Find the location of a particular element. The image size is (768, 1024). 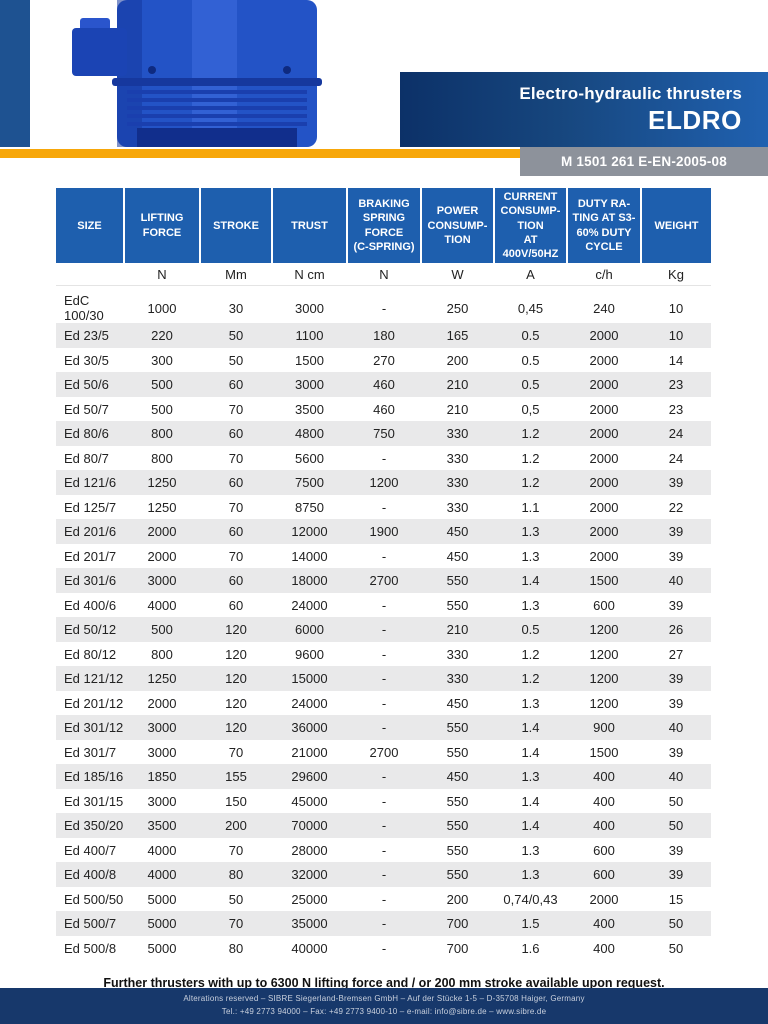

table-row: Ed 80/6 800 60 4800 750 330 1.2 2000 24 is located at coordinates (383, 433).